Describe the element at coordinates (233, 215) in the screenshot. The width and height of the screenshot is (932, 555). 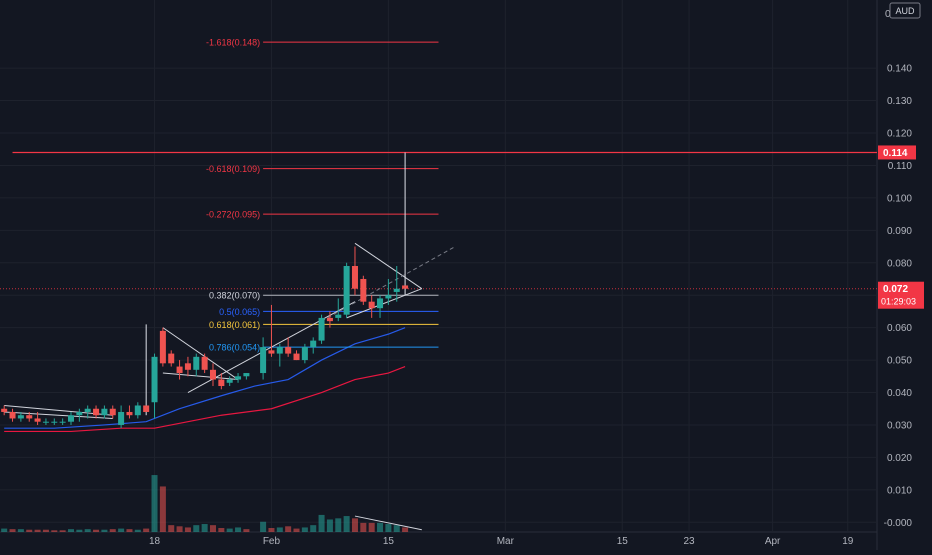
I see `fib-level-label: -0.272(0.095)` at that location.